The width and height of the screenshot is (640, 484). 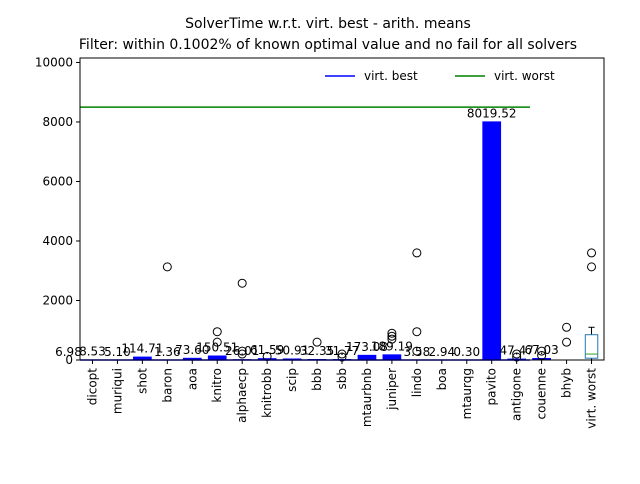 What do you see at coordinates (392, 389) in the screenshot?
I see `x-tick-label: juniper` at bounding box center [392, 389].